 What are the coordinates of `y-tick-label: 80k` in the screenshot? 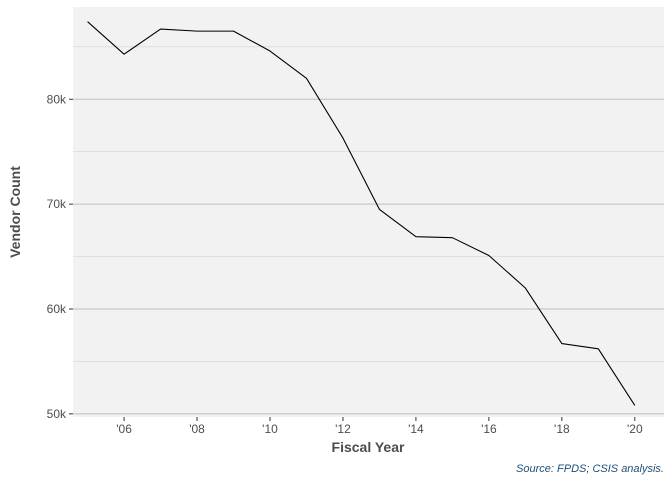 It's located at (57, 99).